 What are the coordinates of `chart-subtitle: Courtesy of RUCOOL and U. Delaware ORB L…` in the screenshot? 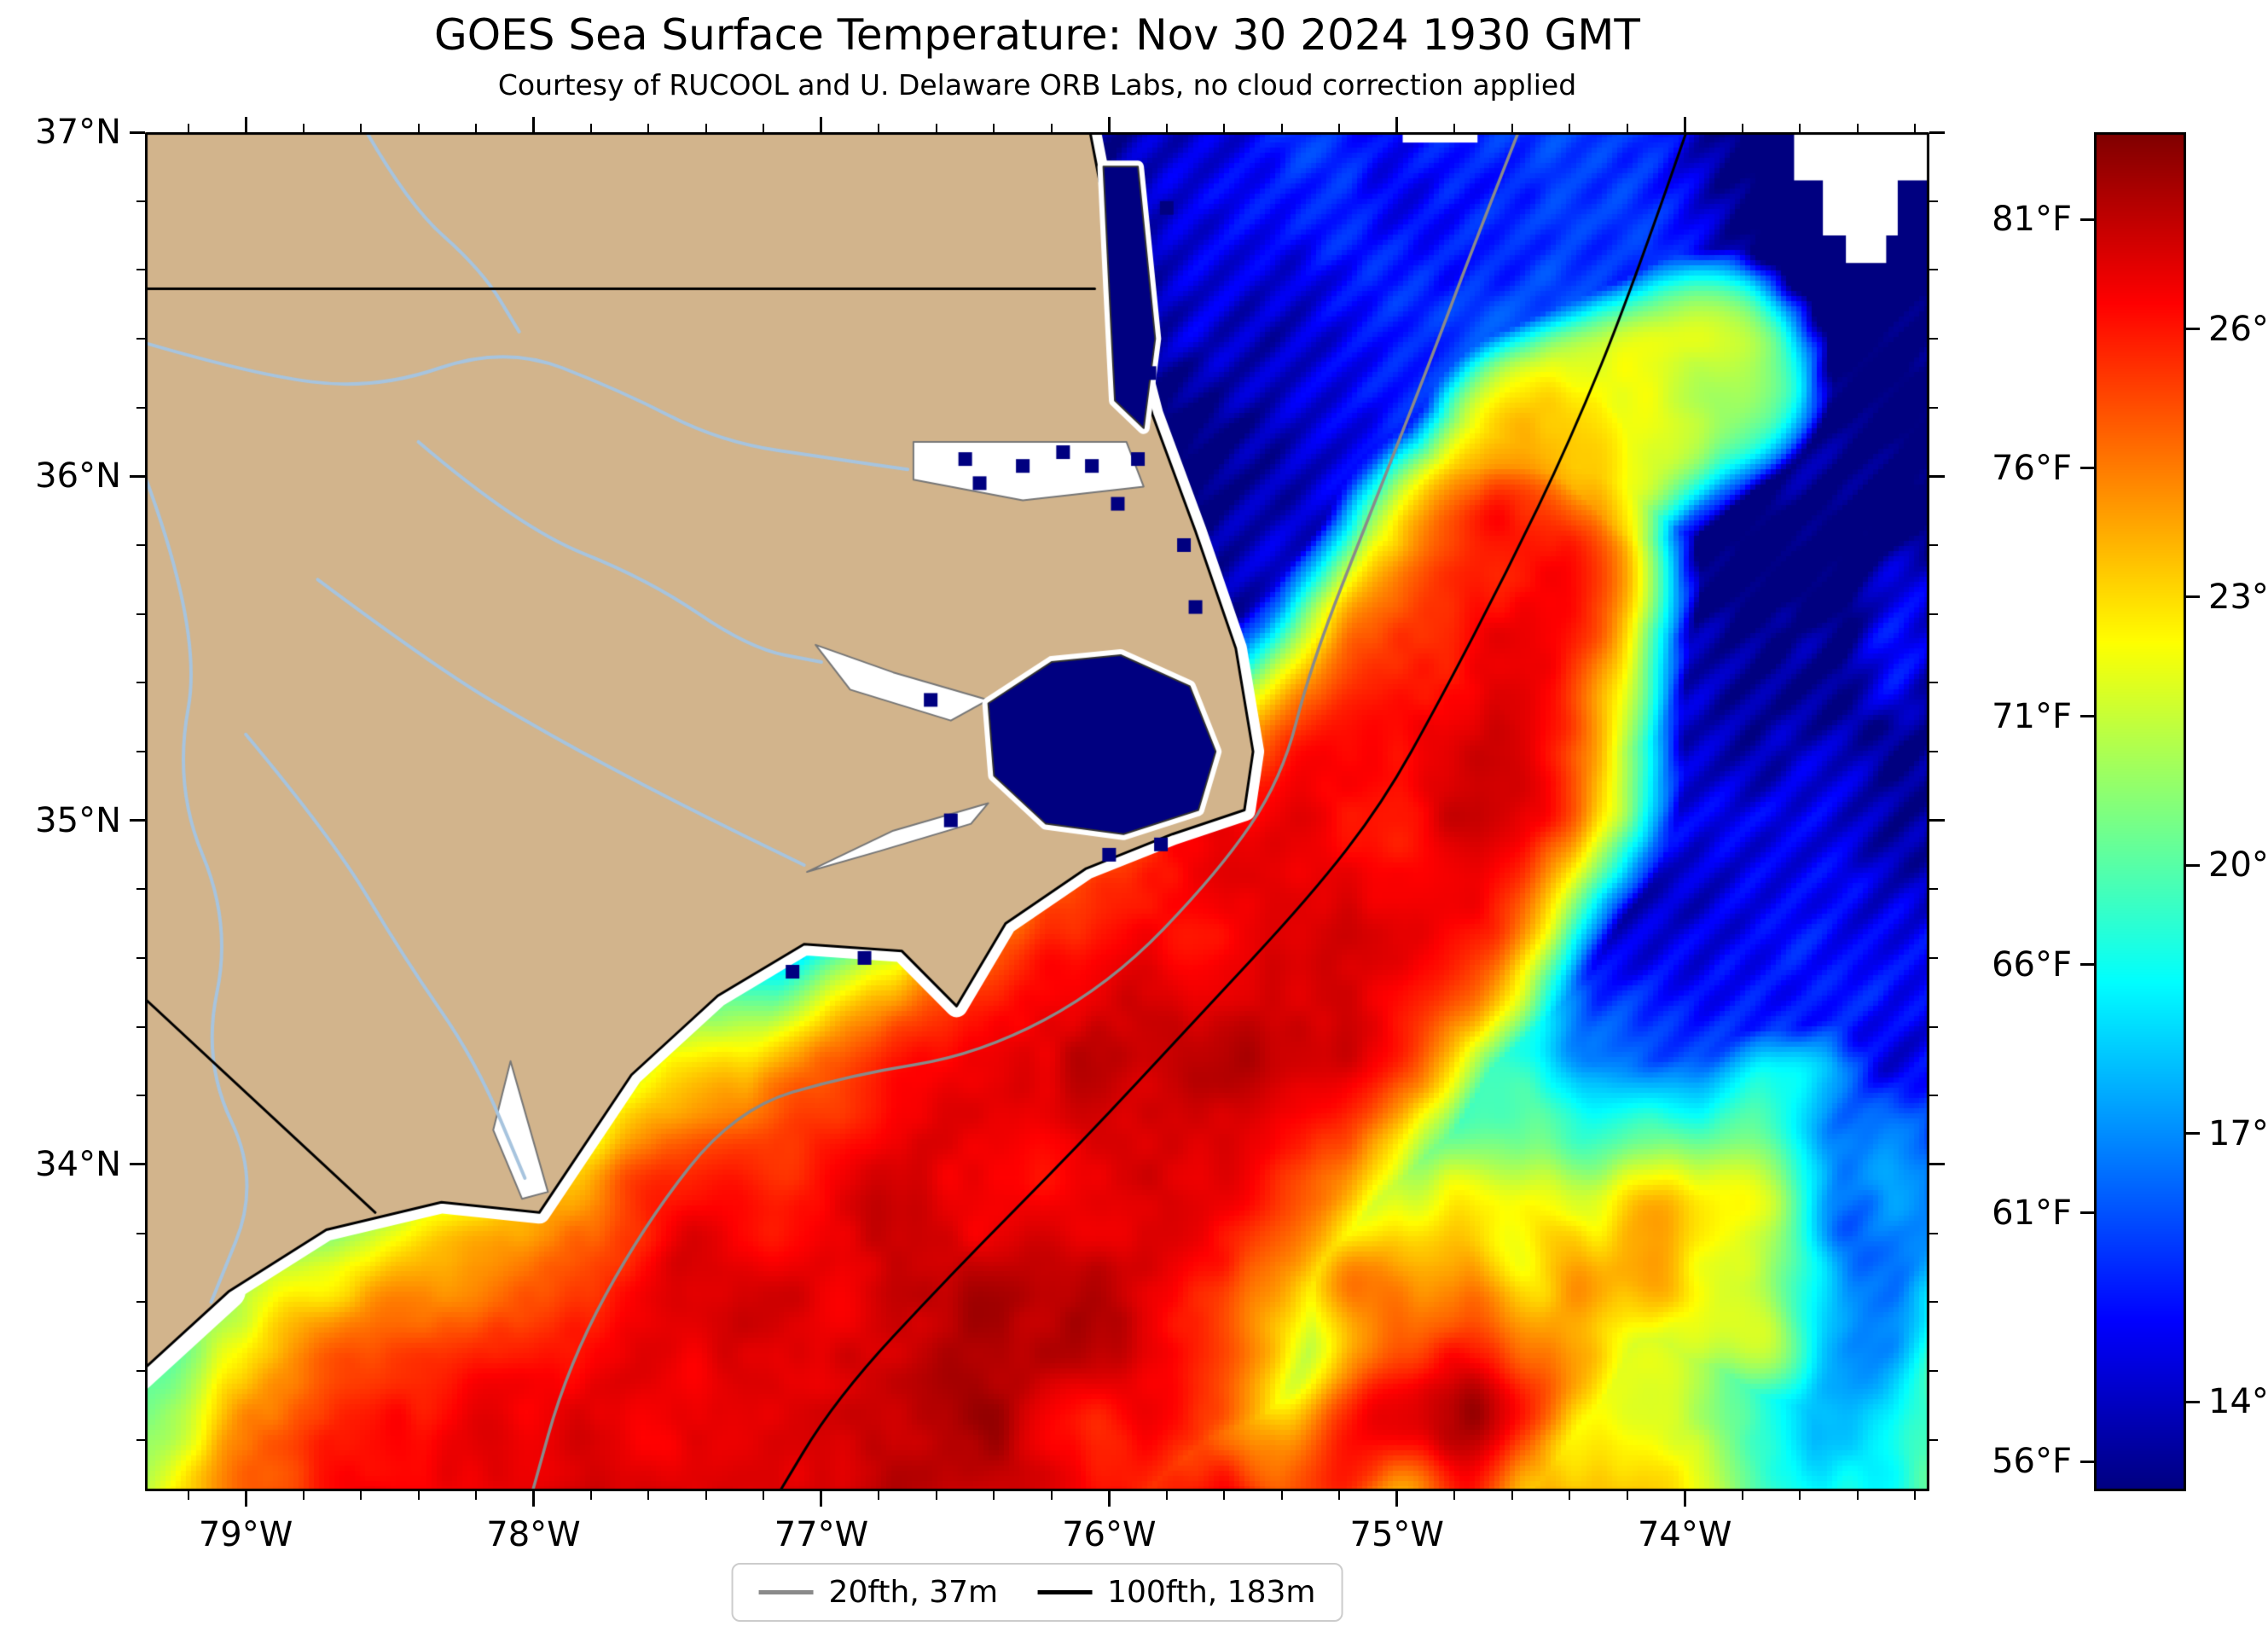 It's located at (1037, 85).